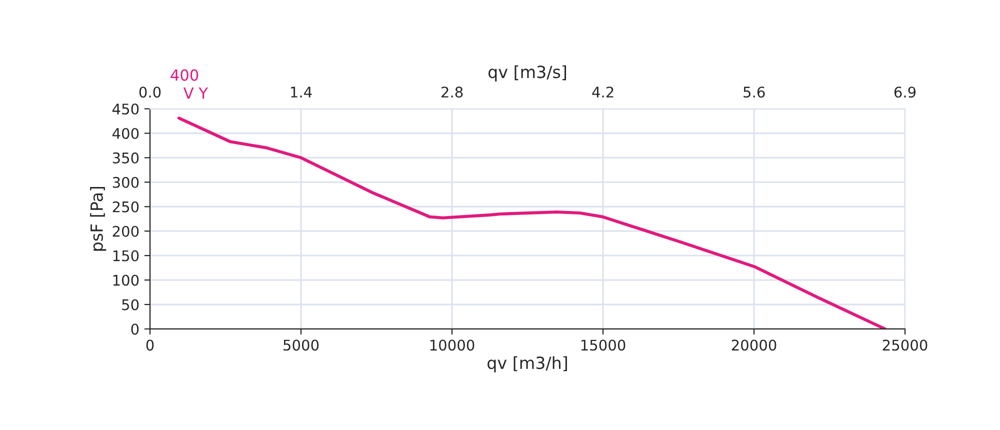 The image size is (1000, 430). What do you see at coordinates (905, 92) in the screenshot?
I see `x2-tick-label: 6.9` at bounding box center [905, 92].